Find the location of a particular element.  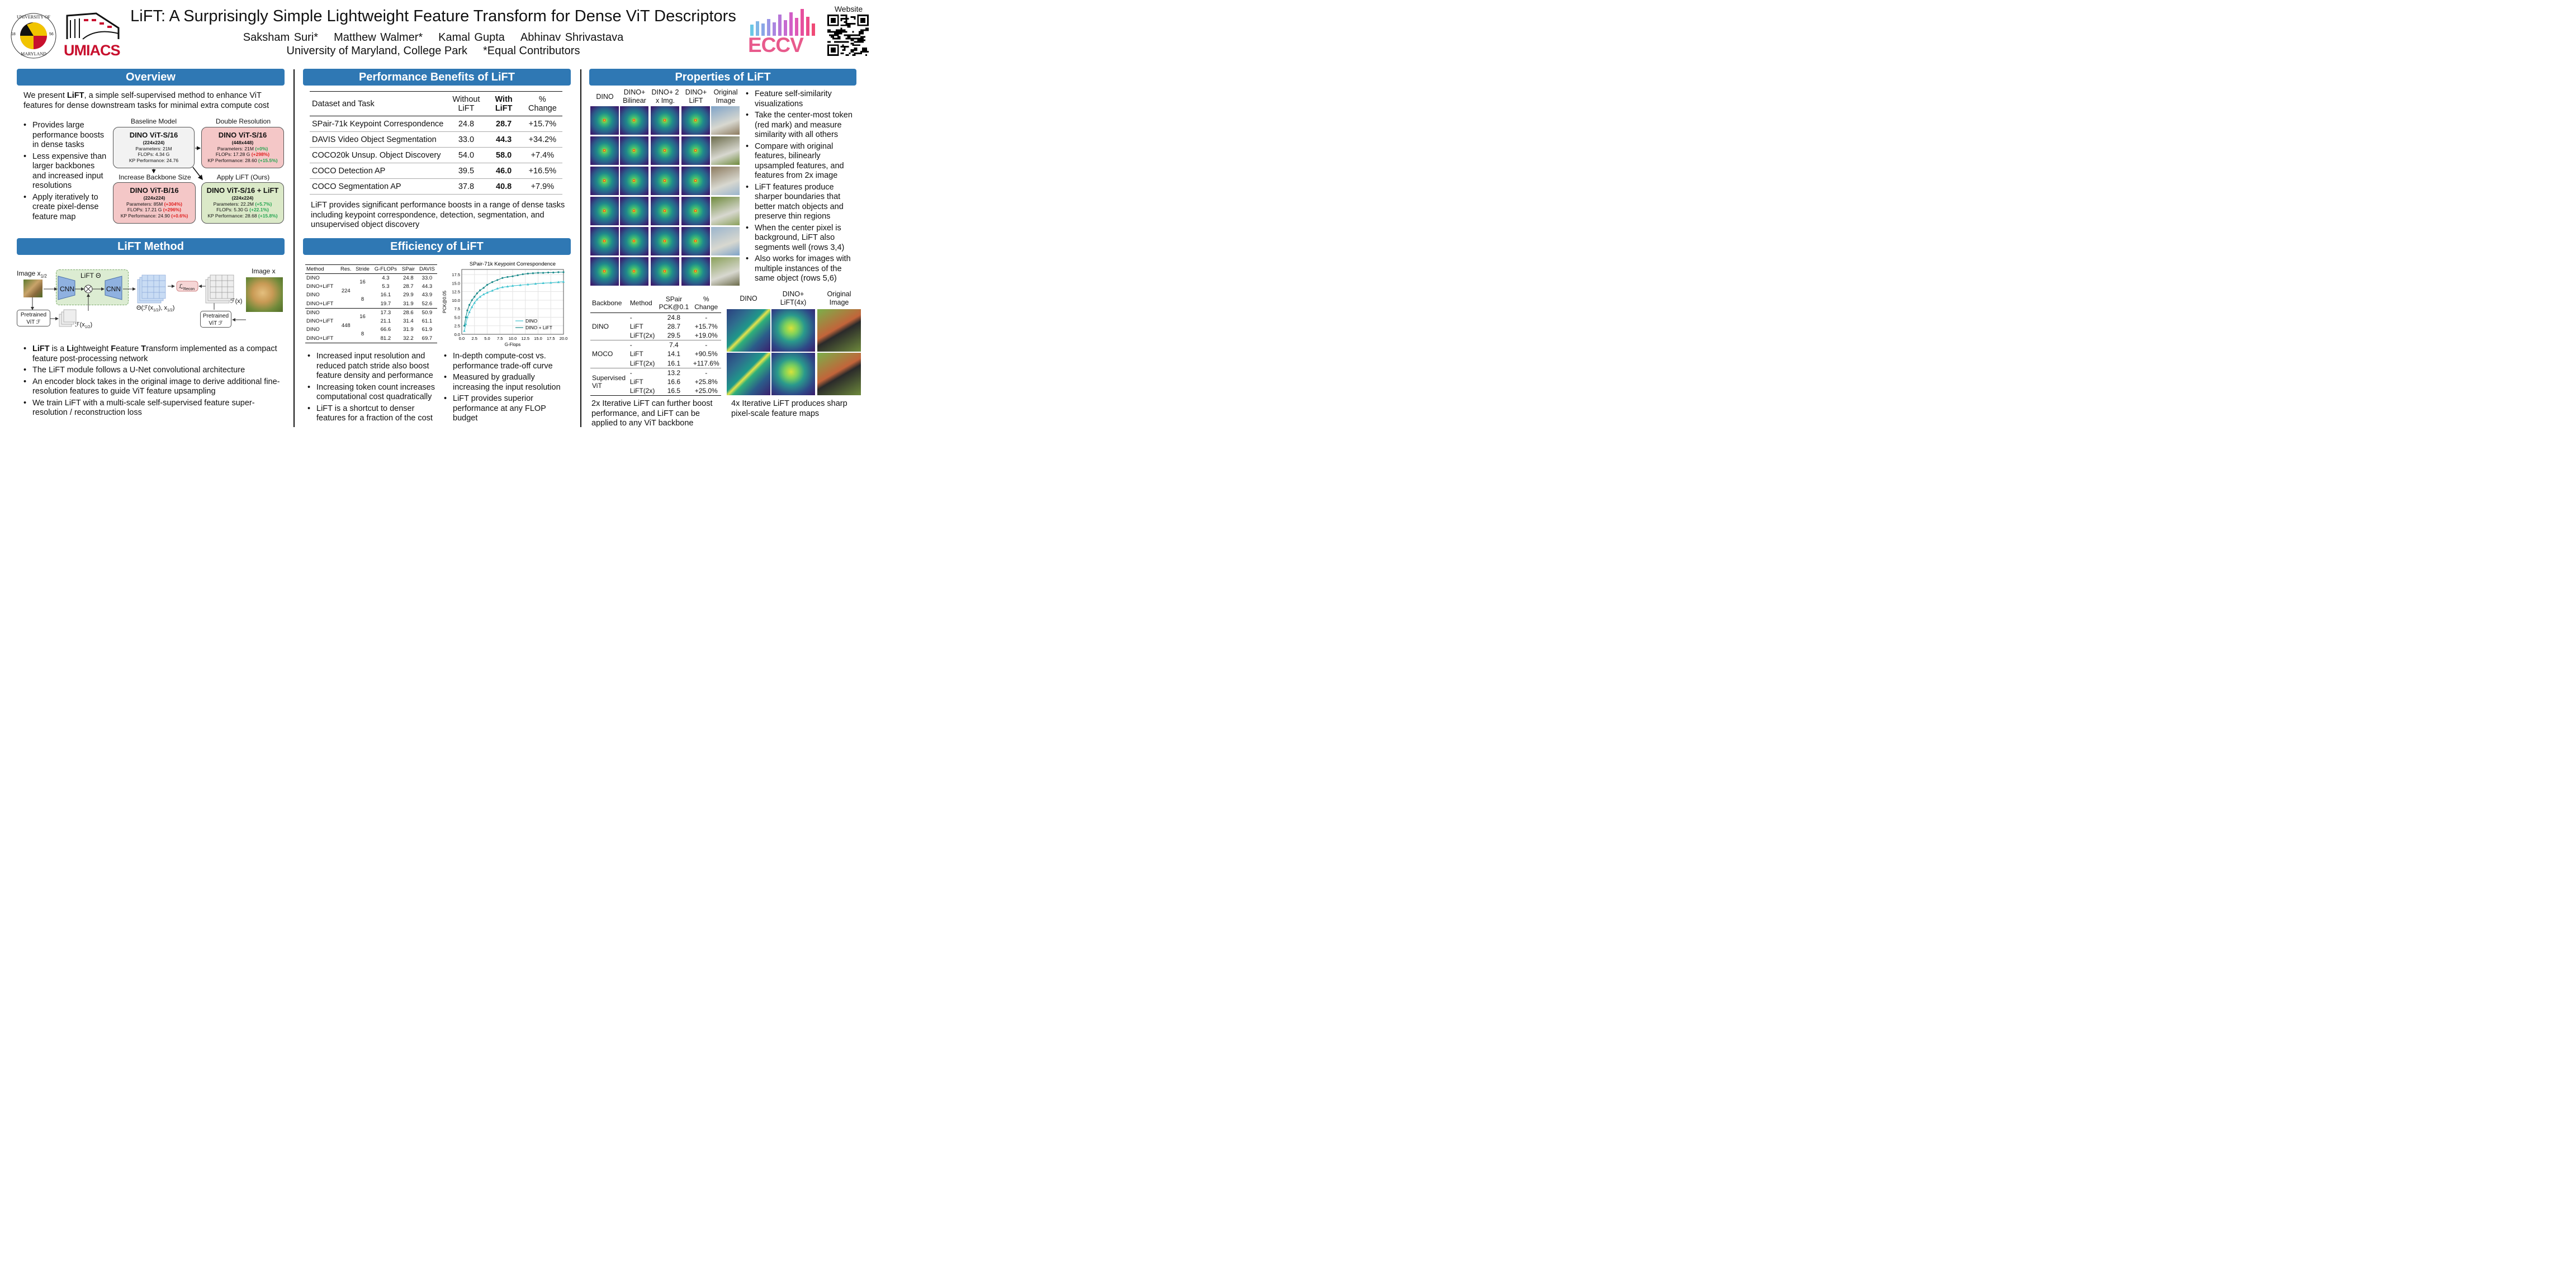

table-cell: DINO+LiFT is located at coordinates (320, 304).